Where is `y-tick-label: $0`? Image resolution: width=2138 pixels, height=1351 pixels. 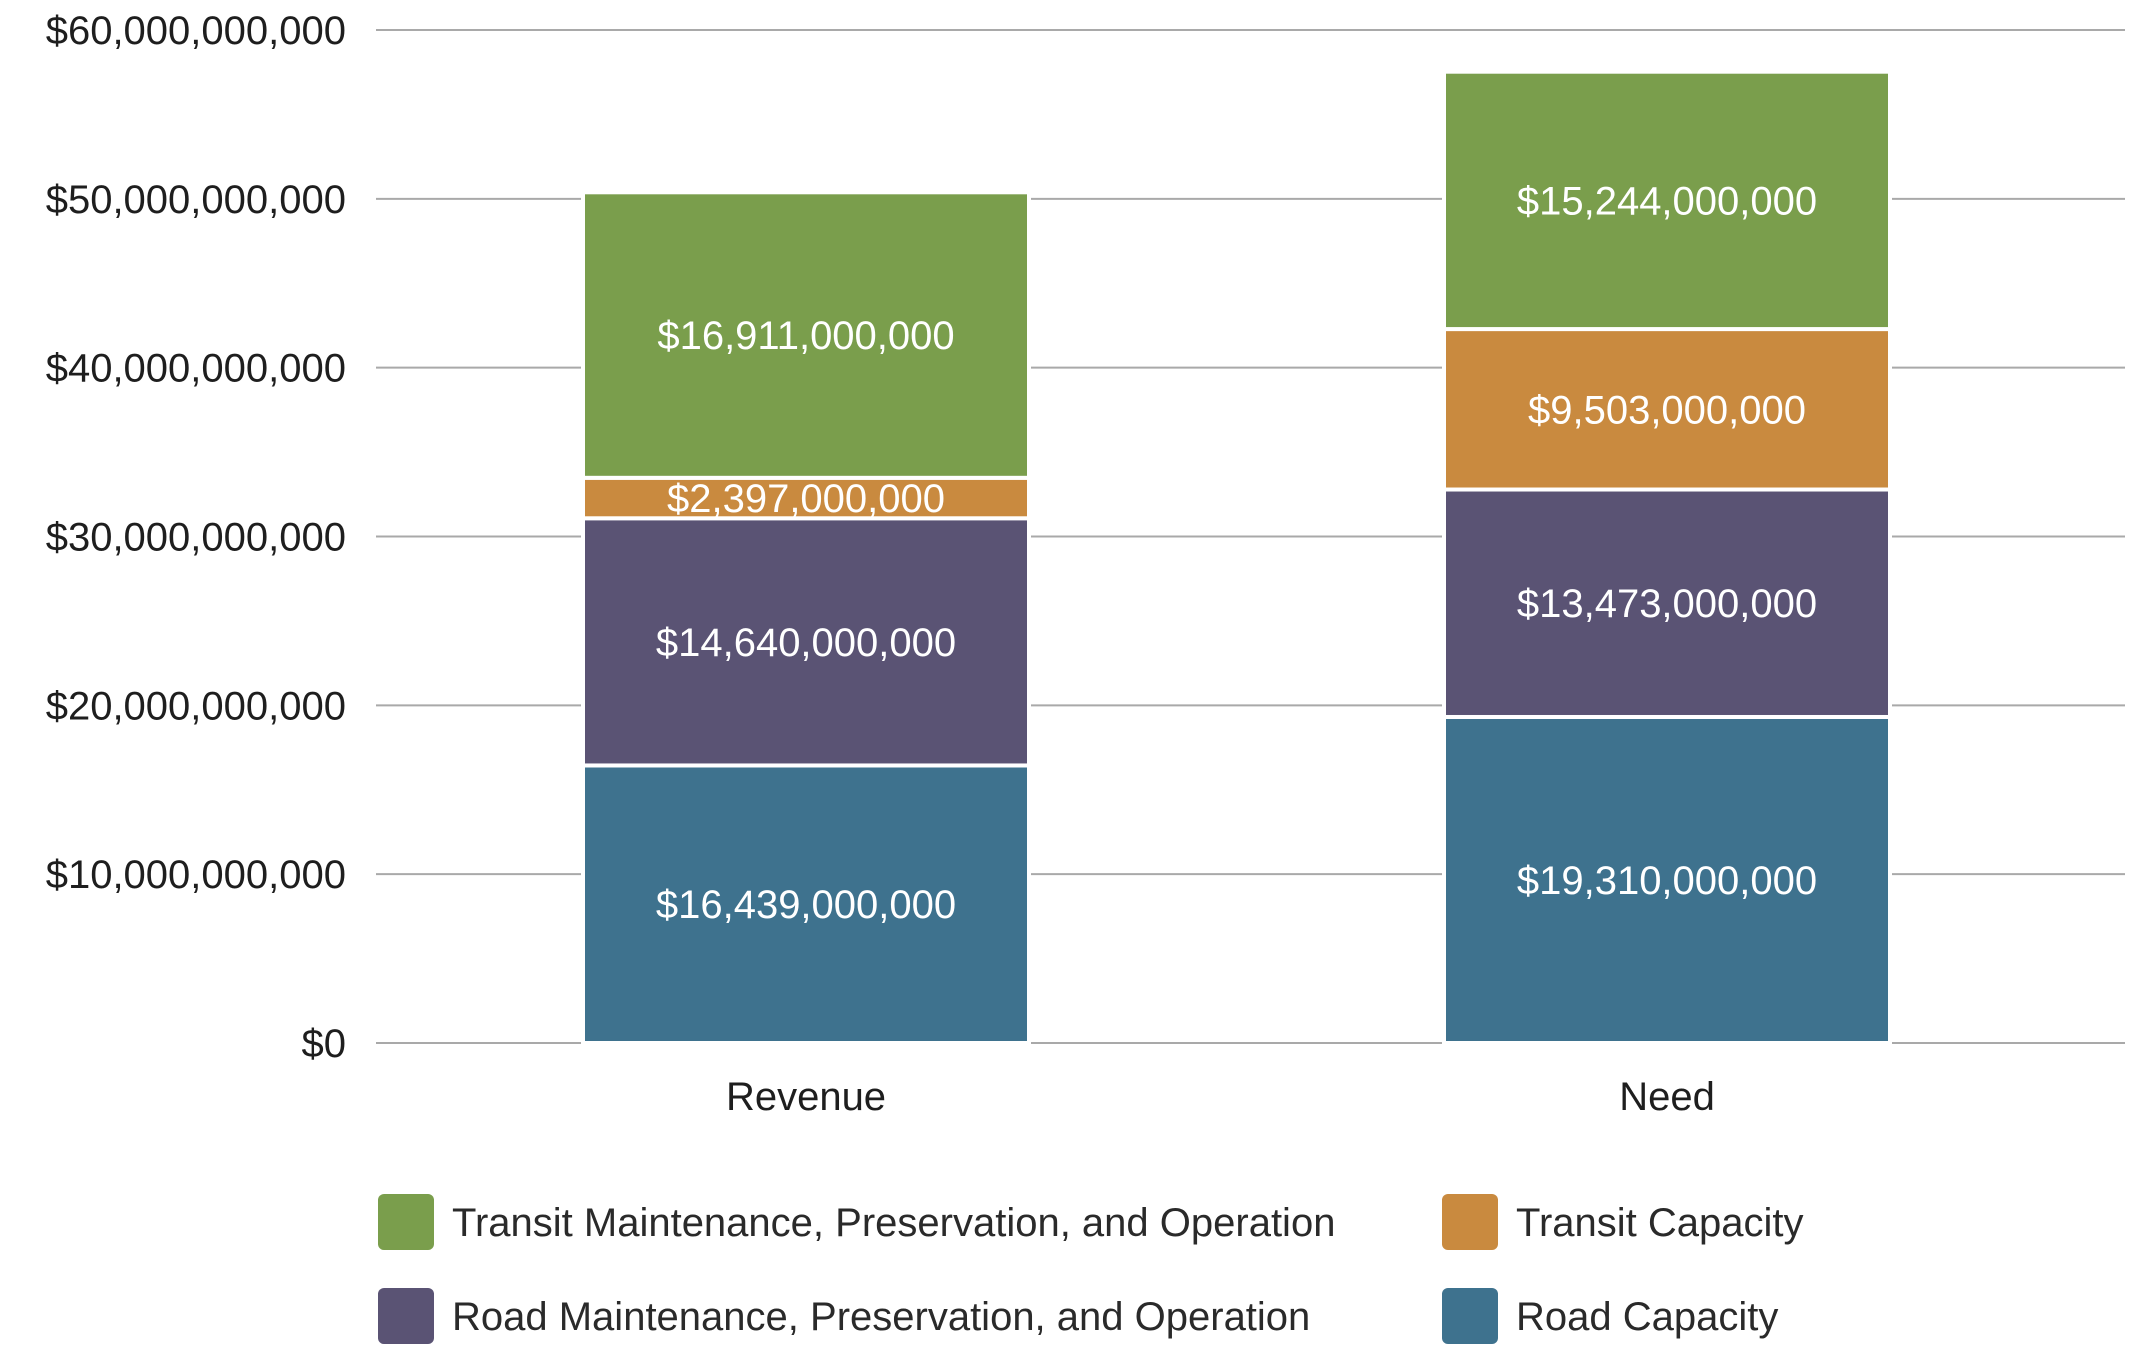
y-tick-label: $0 is located at coordinates (324, 1044).